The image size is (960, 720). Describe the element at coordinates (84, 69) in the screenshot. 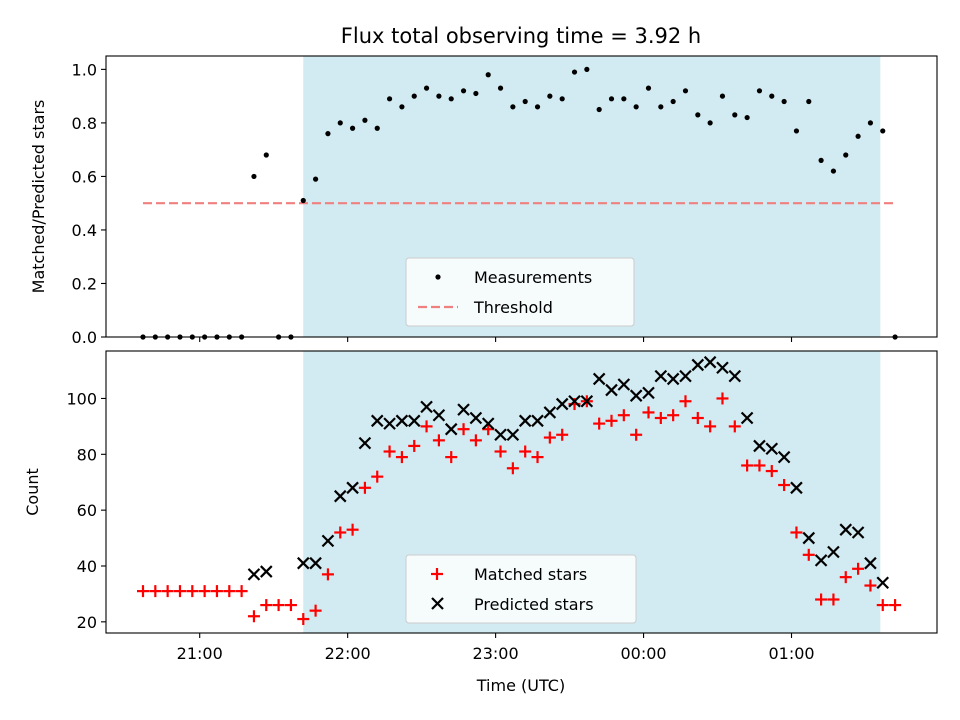

I see `y-tick-label: 1.0` at that location.